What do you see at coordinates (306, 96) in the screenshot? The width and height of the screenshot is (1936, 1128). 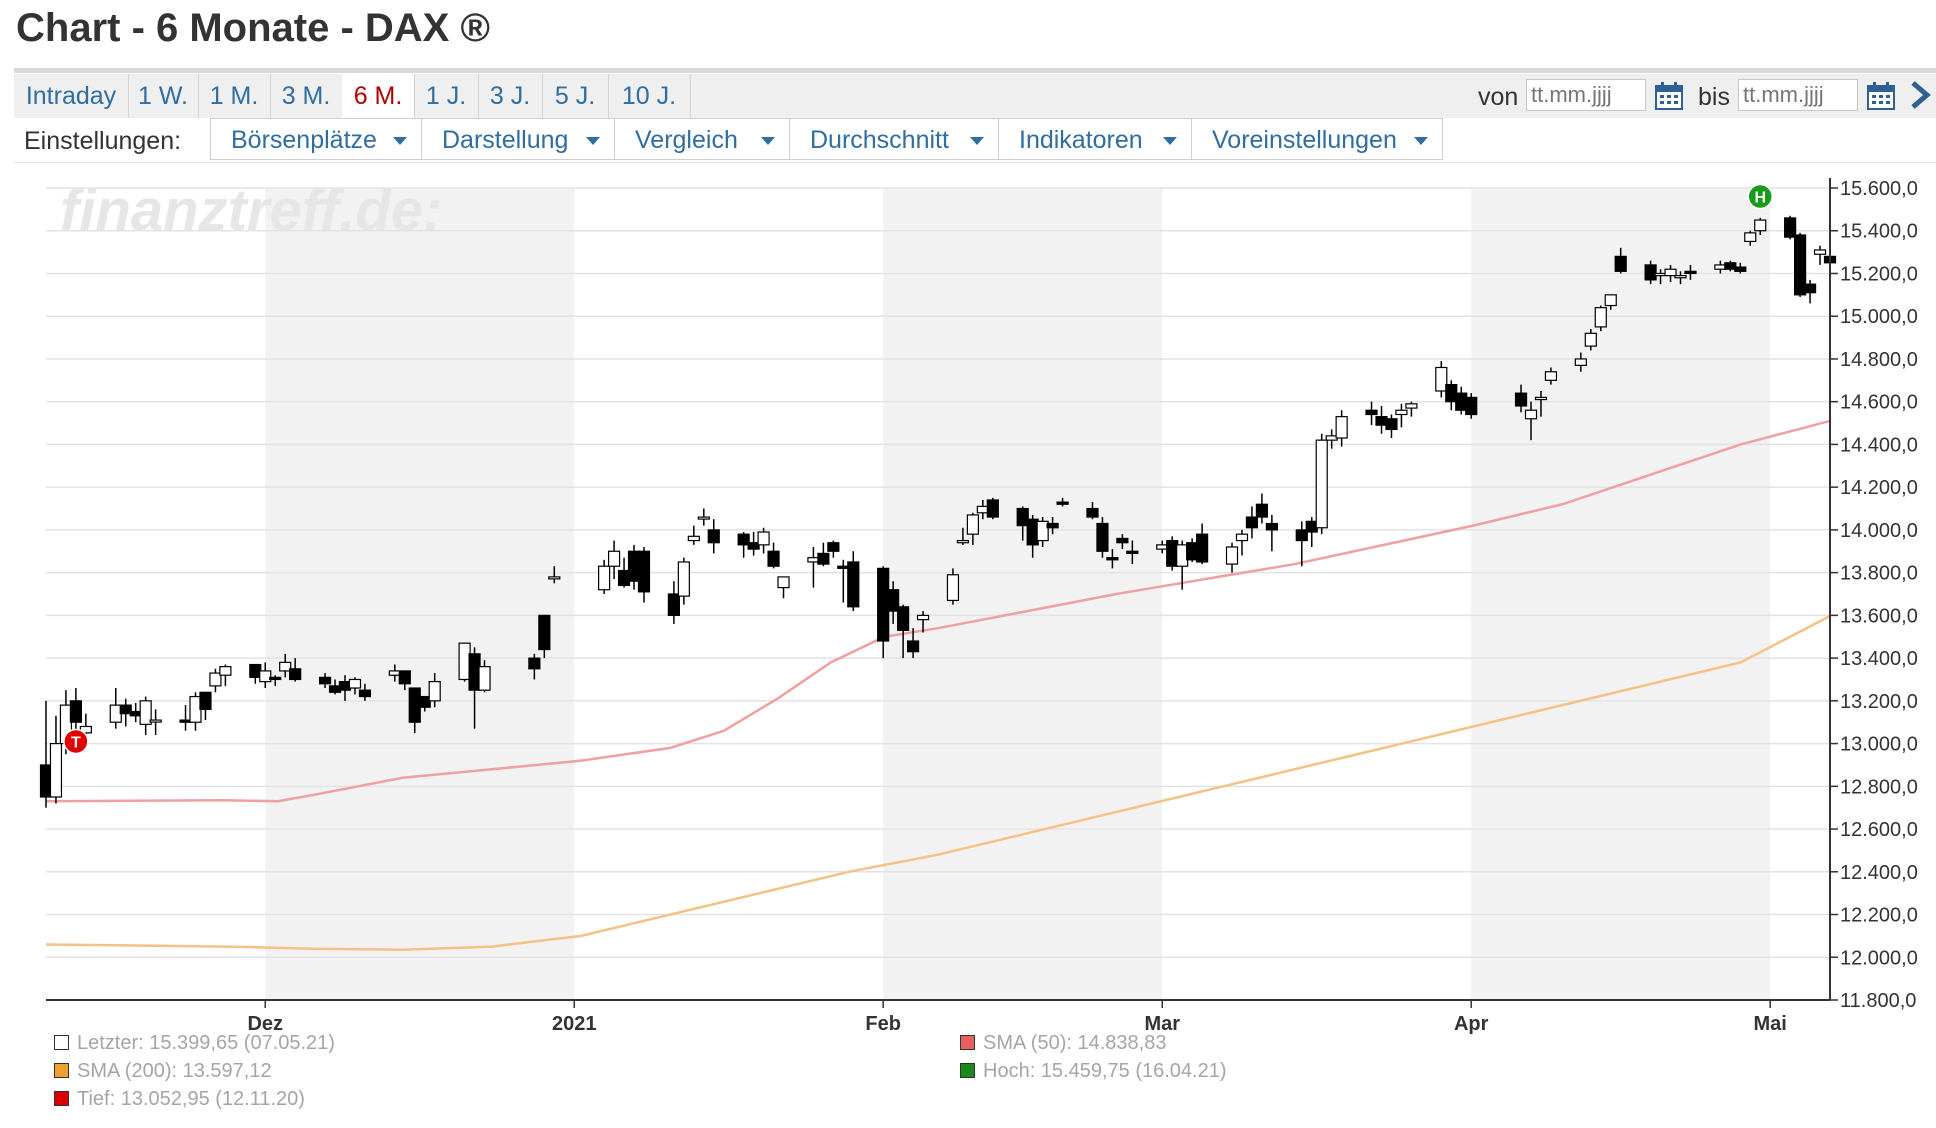 I see `tab-3m: 3 M.` at bounding box center [306, 96].